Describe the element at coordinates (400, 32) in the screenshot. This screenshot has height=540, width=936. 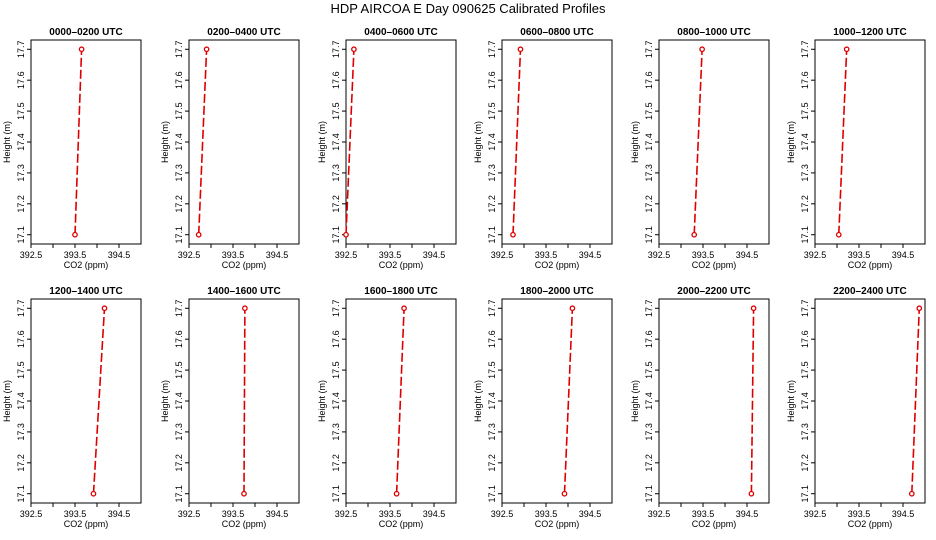
I see `panel-title: 0400–0600 UTC` at that location.